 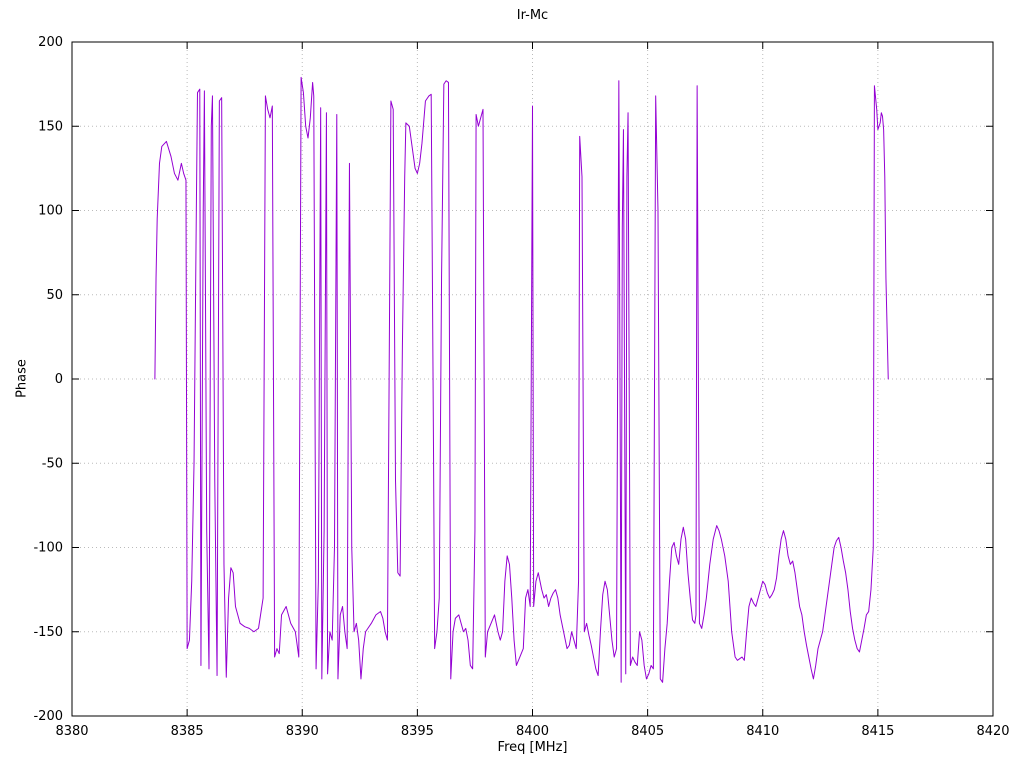 I want to click on x-tick-label: 8415, so click(x=877, y=731).